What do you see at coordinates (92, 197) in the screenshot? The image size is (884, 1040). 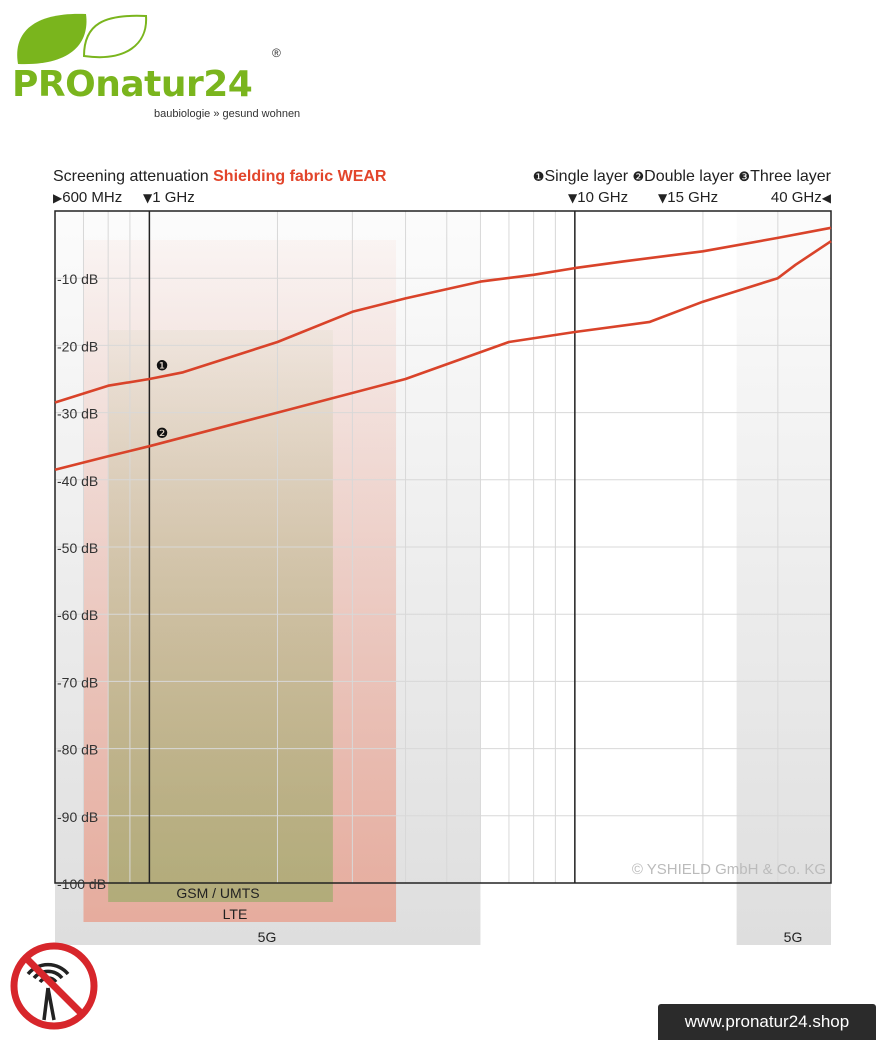 I see `frequency-marker-label: 600 MHz` at bounding box center [92, 197].